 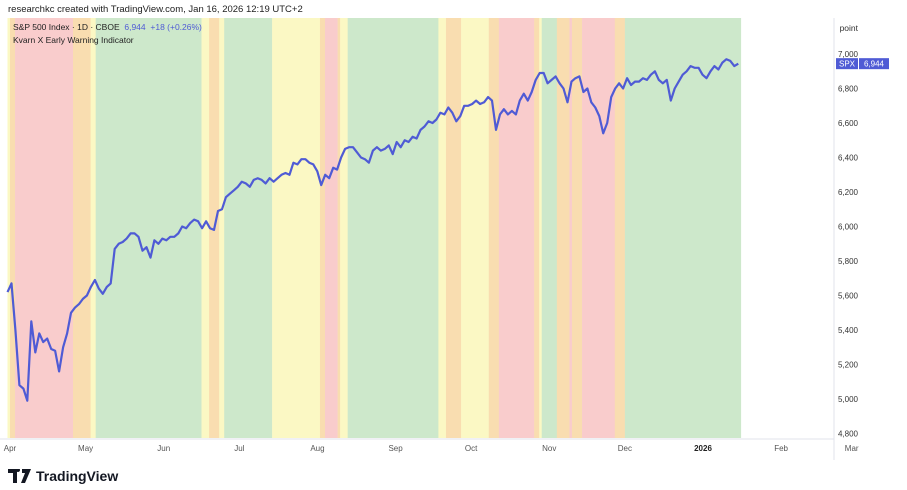 I want to click on price-change: +18 (+0.26%), so click(x=176, y=27).